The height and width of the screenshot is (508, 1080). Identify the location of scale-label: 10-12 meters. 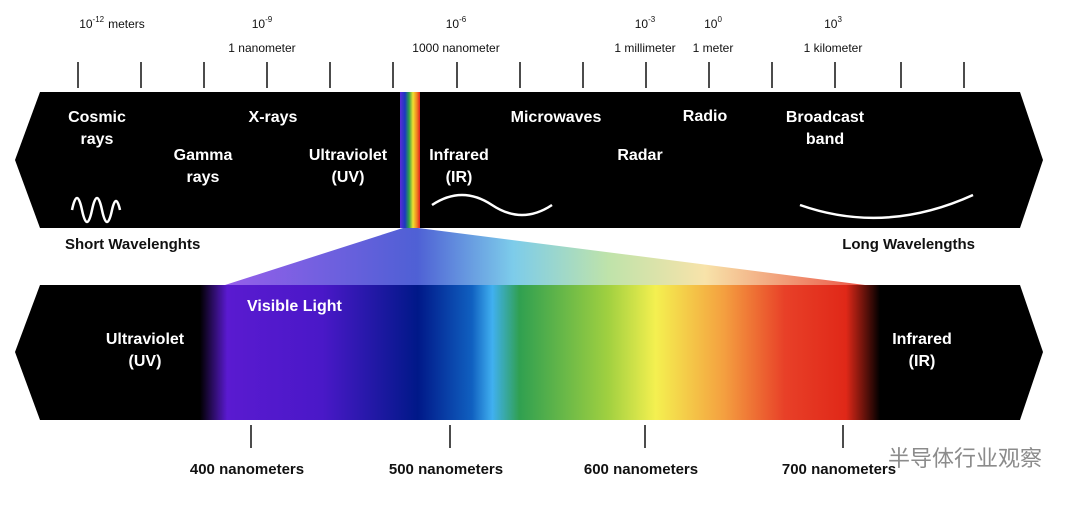
(112, 23).